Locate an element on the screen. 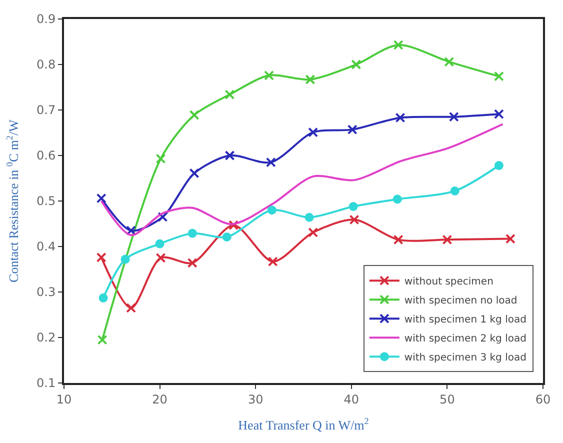 The height and width of the screenshot is (443, 563). x-tick-label: 20 is located at coordinates (160, 399).